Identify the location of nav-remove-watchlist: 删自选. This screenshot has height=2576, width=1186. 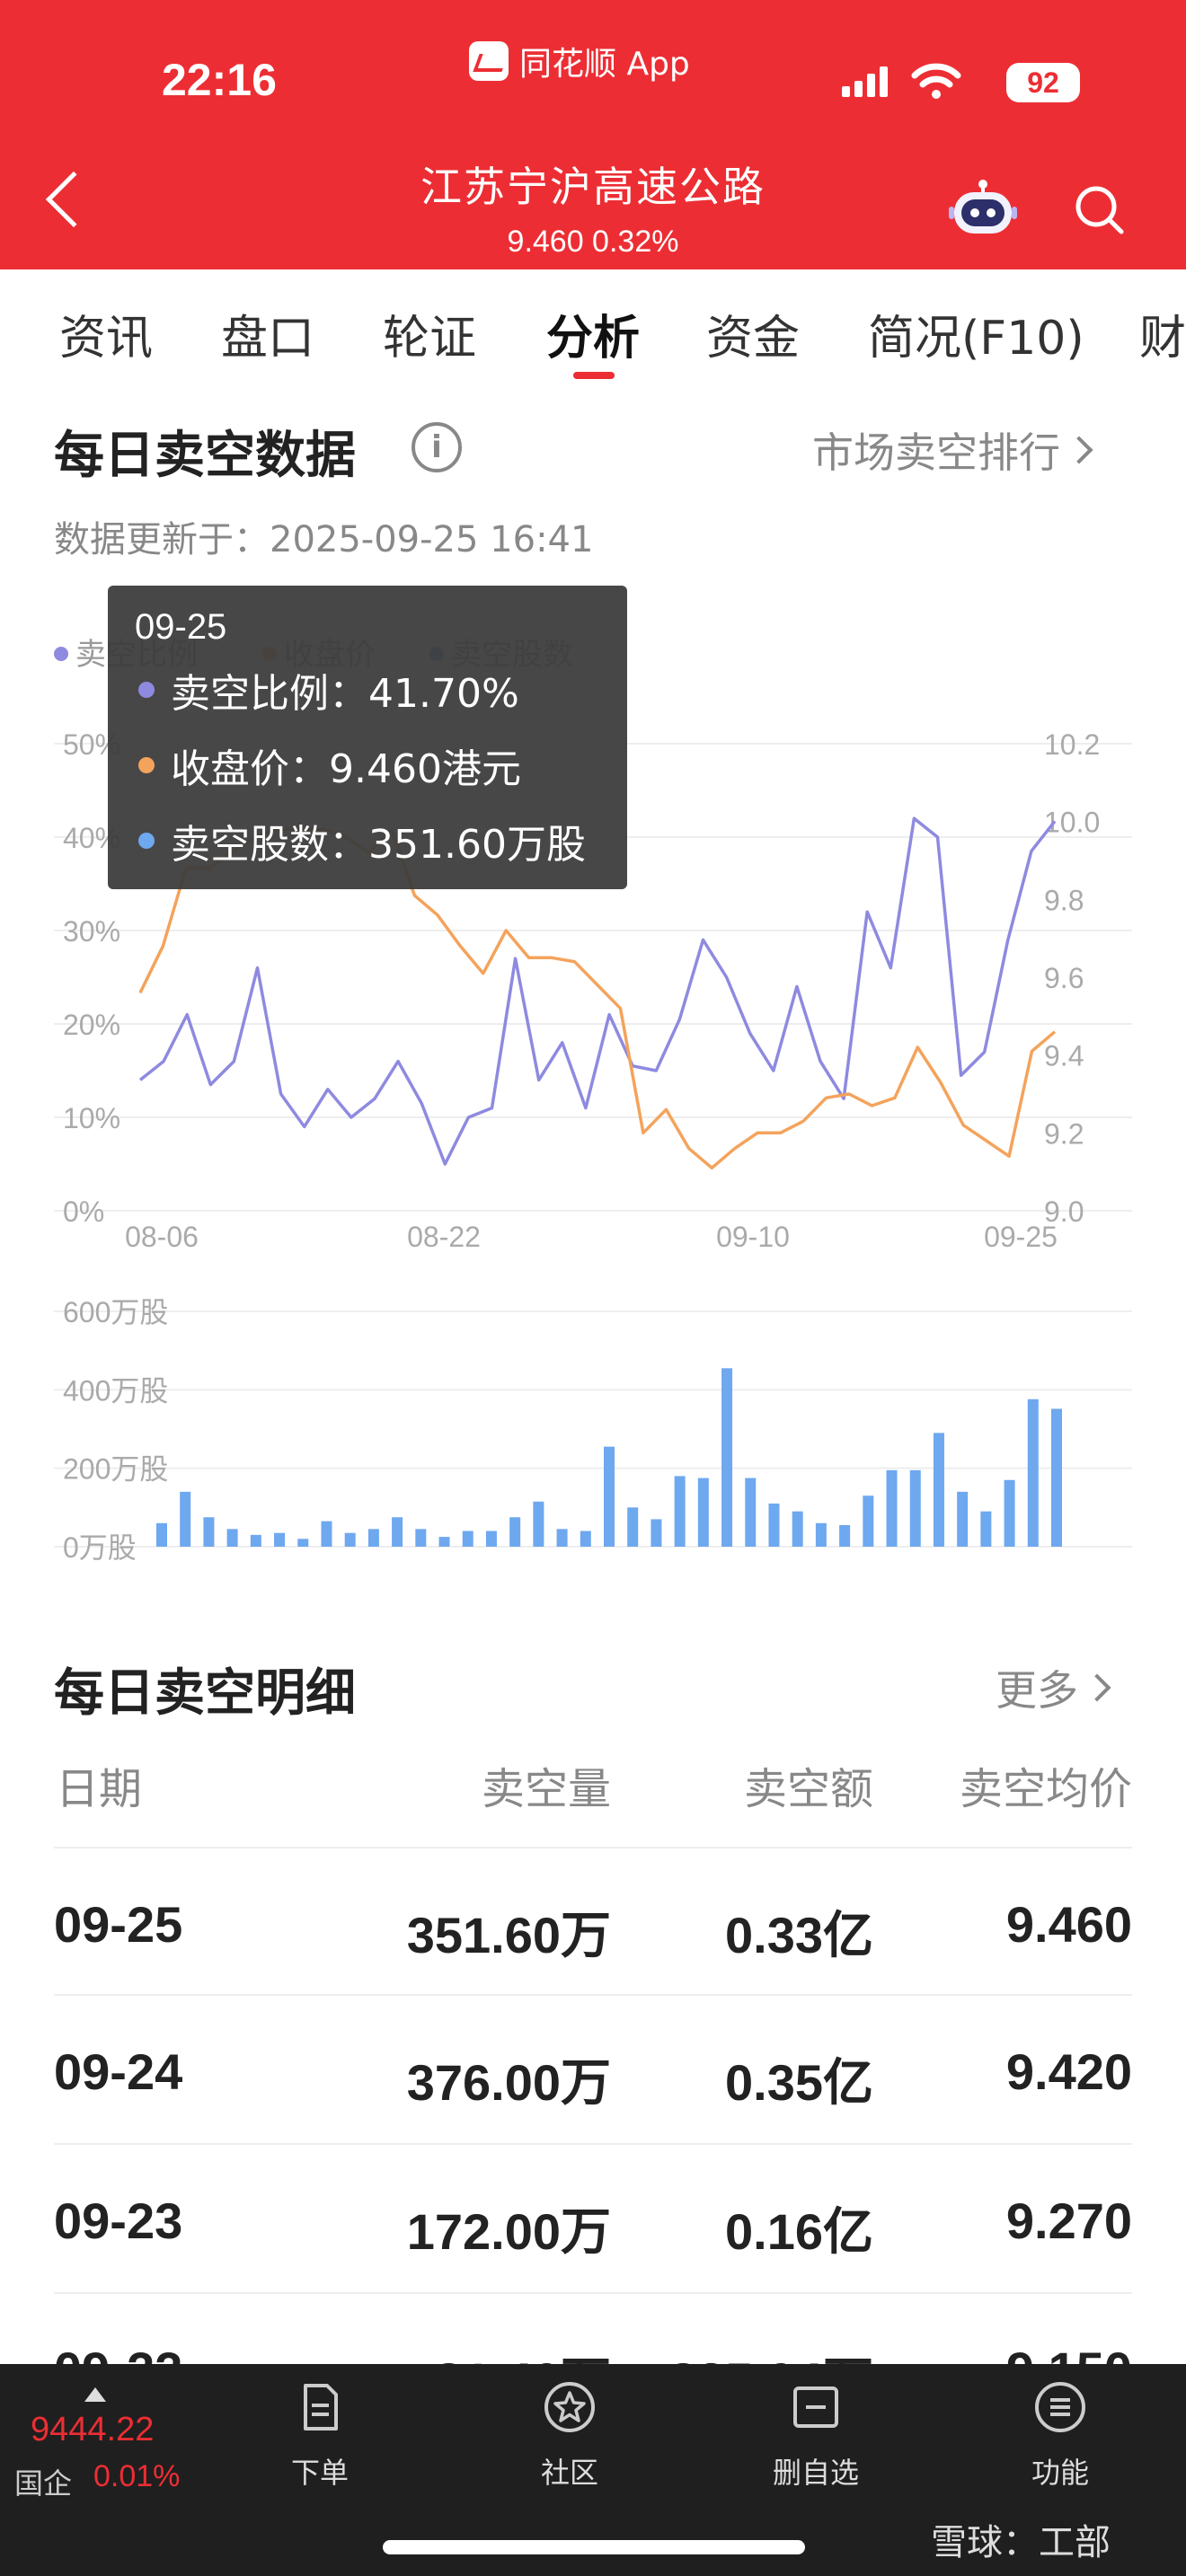
(816, 2436).